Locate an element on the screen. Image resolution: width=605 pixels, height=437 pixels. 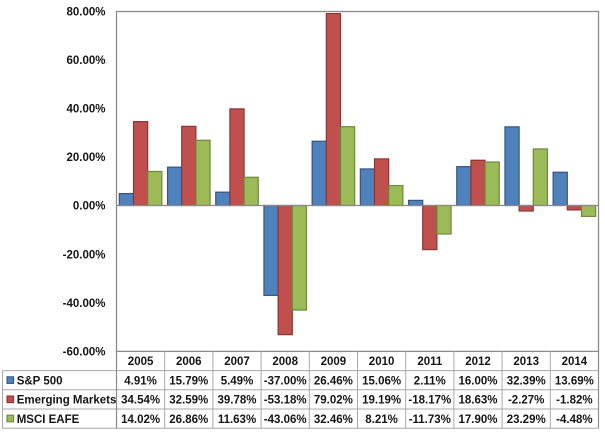
svg-text: -2.27% is located at coordinates (526, 401).